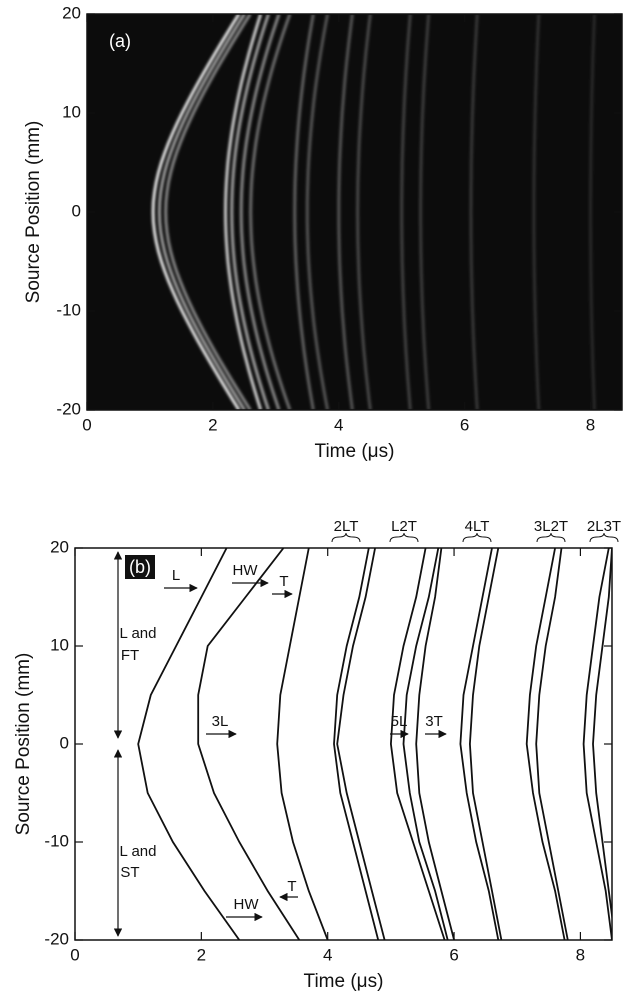  Describe the element at coordinates (176, 575) in the screenshot. I see `annotation: L` at that location.